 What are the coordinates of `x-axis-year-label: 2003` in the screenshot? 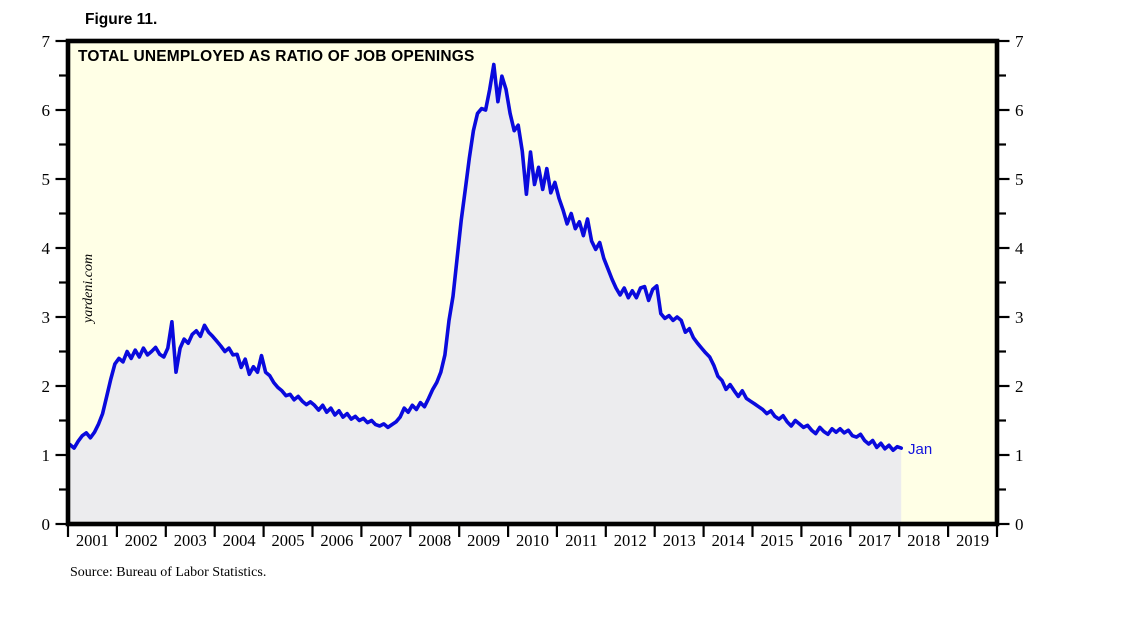 It's located at (190, 540).